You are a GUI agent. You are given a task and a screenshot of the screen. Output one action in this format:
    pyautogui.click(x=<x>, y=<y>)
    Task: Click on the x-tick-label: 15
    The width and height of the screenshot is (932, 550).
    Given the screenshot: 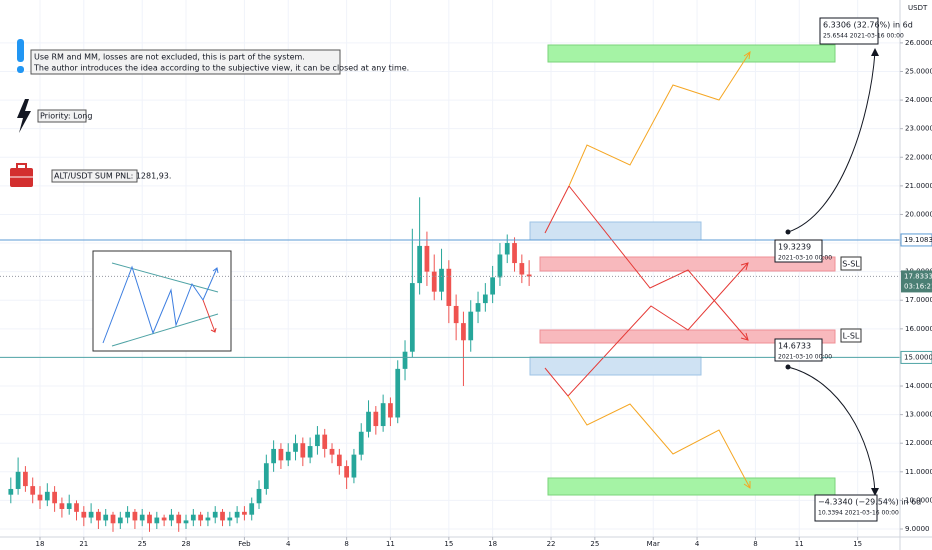 What is the action you would take?
    pyautogui.click(x=857, y=544)
    